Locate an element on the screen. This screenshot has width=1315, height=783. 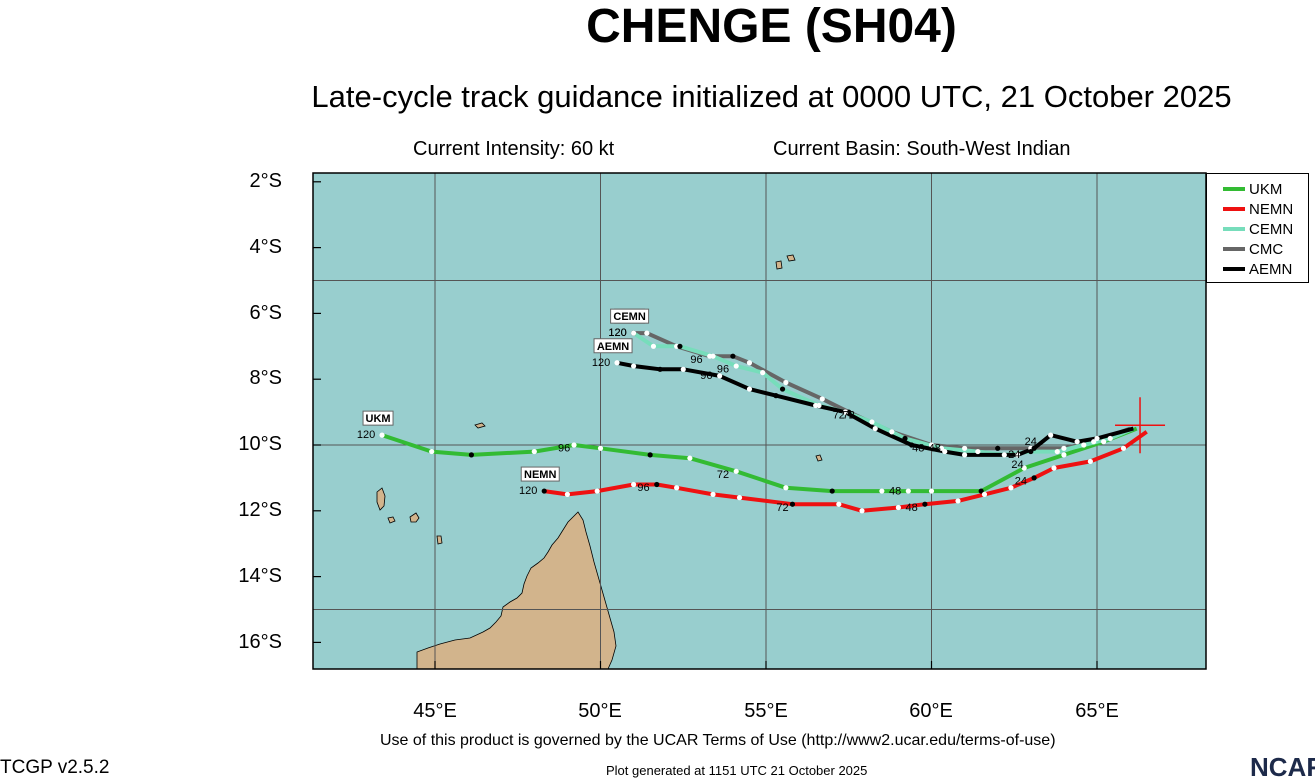
track-end-label-aemn: AEMN 120 is located at coordinates (612, 353).